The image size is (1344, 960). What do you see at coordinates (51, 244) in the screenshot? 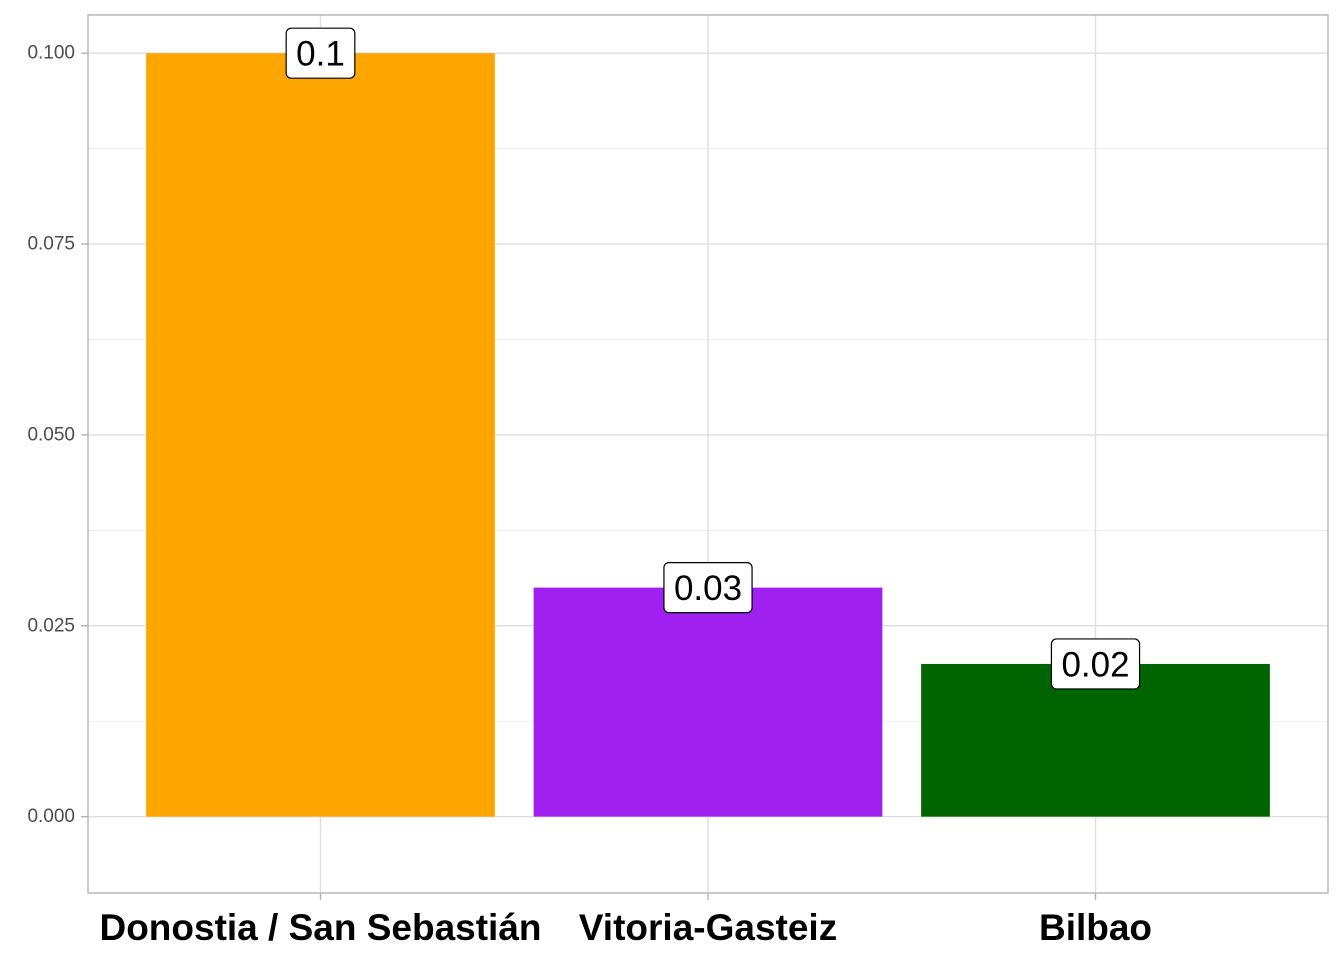
I see `y-tick-label: 0.075` at bounding box center [51, 244].